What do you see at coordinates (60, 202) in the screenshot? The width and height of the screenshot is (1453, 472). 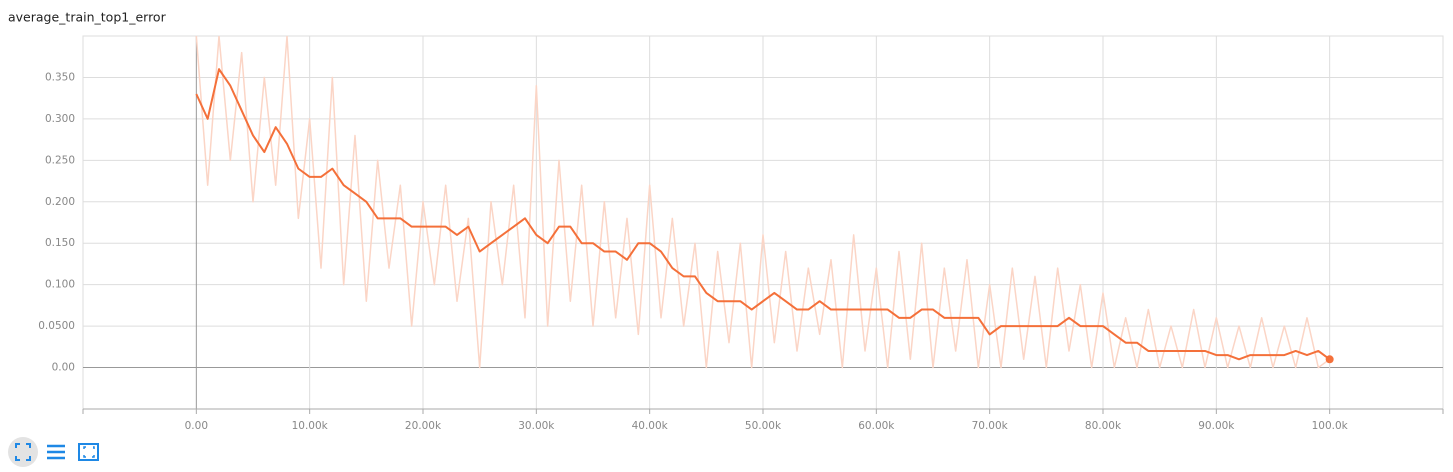 I see `y-tick-label: 0.200` at bounding box center [60, 202].